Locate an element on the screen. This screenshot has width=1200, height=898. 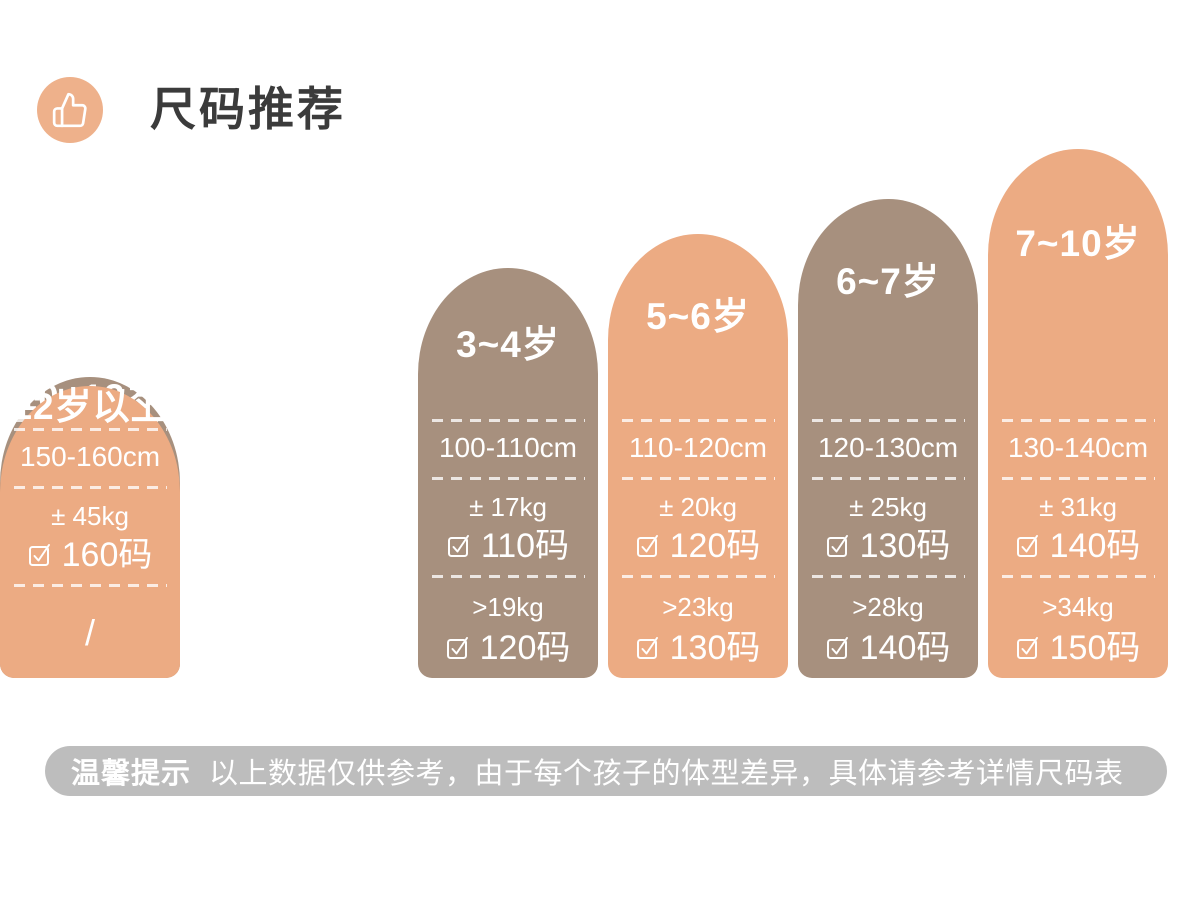
weight-secondary: >28kg is located at coordinates (888, 607).